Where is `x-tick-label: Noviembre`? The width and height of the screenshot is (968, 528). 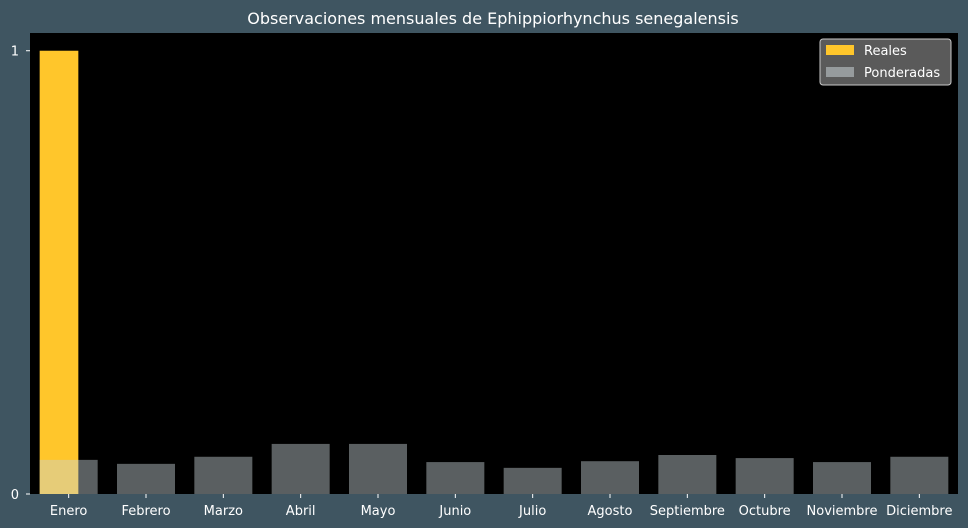 x-tick-label: Noviembre is located at coordinates (842, 511).